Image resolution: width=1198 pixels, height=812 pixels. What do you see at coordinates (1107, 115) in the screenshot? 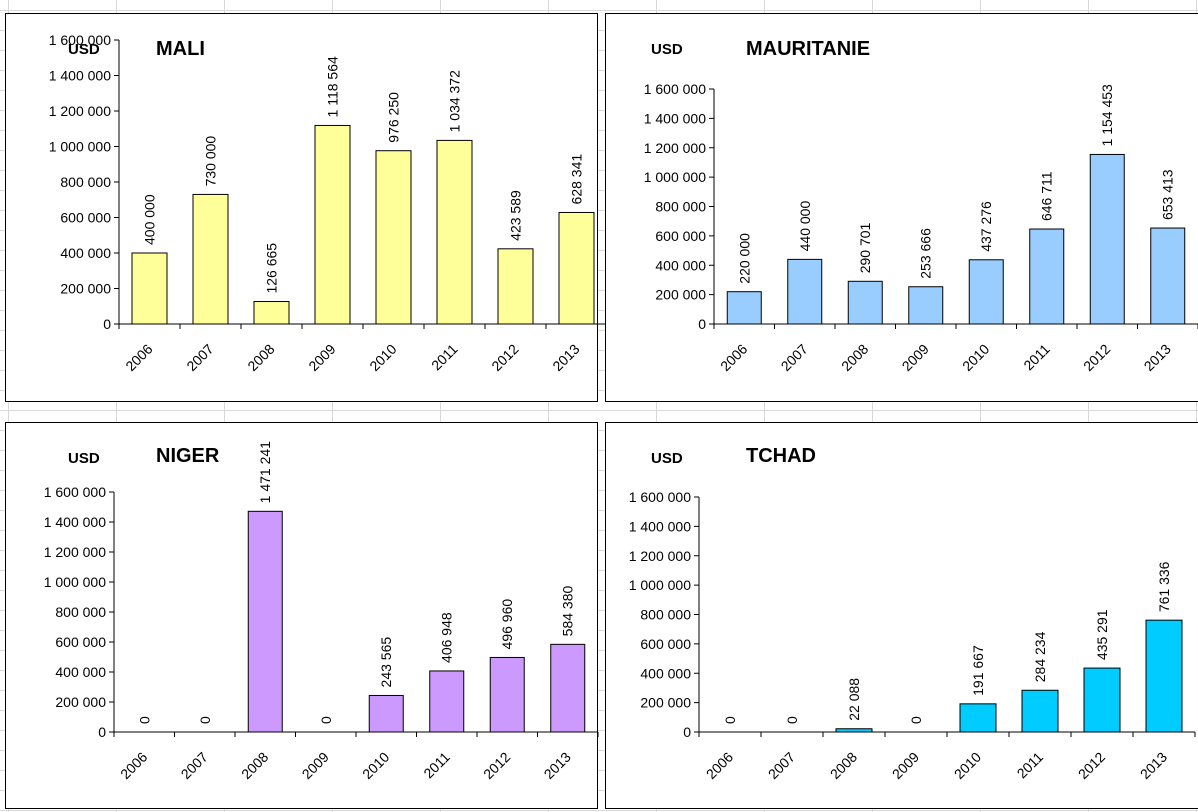
I see `data-label-2012: 1 154 453` at bounding box center [1107, 115].